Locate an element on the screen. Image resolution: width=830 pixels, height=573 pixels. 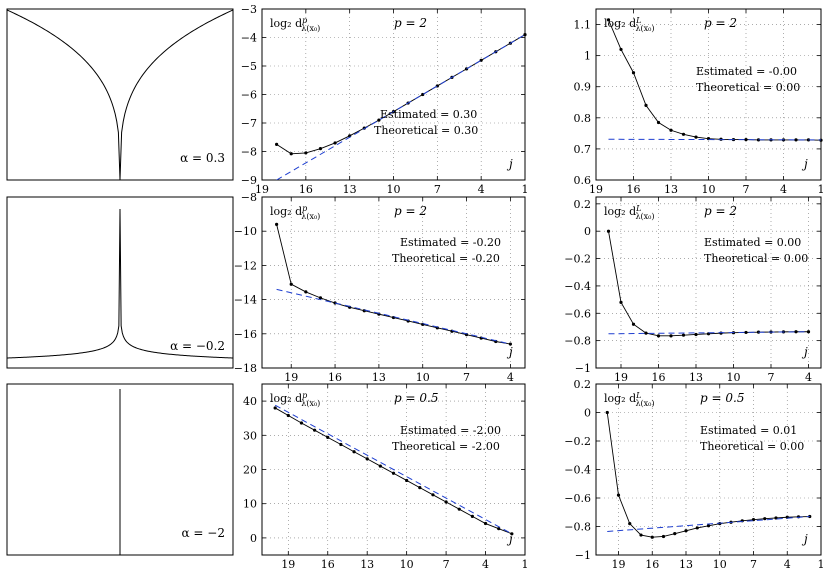
estimated-label: Estimated = 0.30 is located at coordinates (428, 114).